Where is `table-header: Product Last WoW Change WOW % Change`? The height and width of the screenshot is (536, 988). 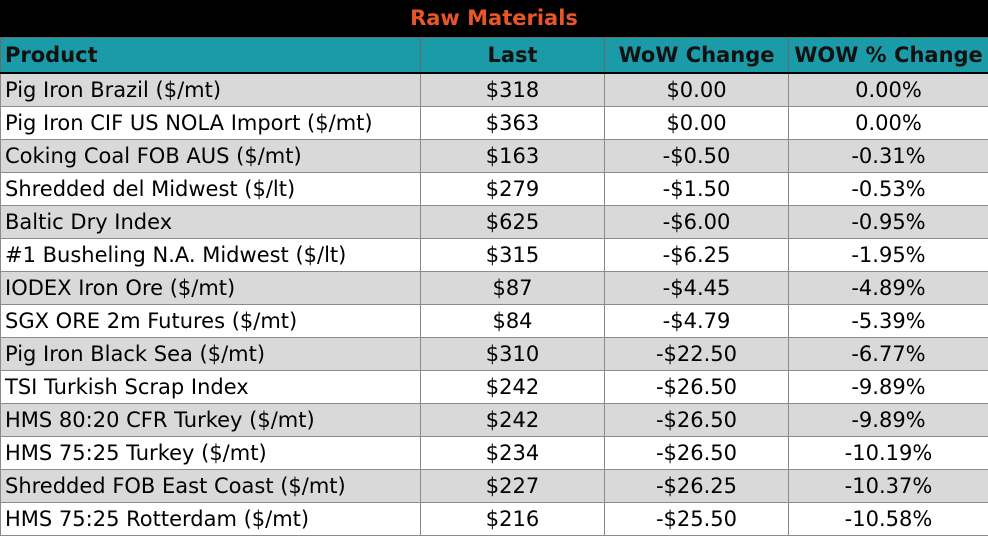 table-header: Product Last WoW Change WOW % Change is located at coordinates (494, 56).